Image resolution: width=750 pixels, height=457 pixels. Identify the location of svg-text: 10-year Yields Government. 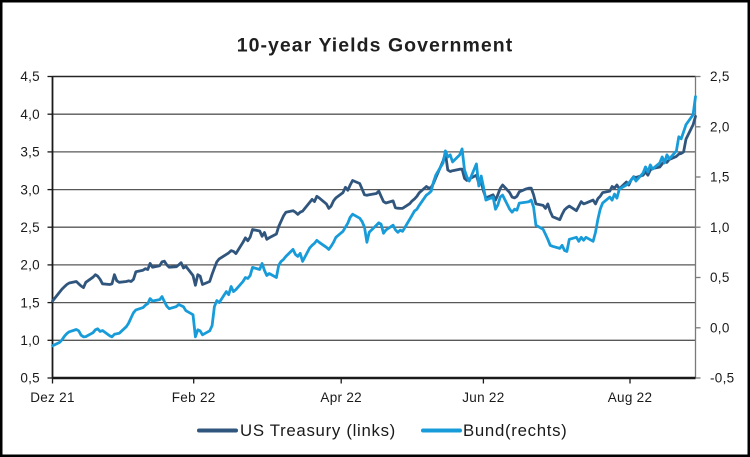
(375, 46).